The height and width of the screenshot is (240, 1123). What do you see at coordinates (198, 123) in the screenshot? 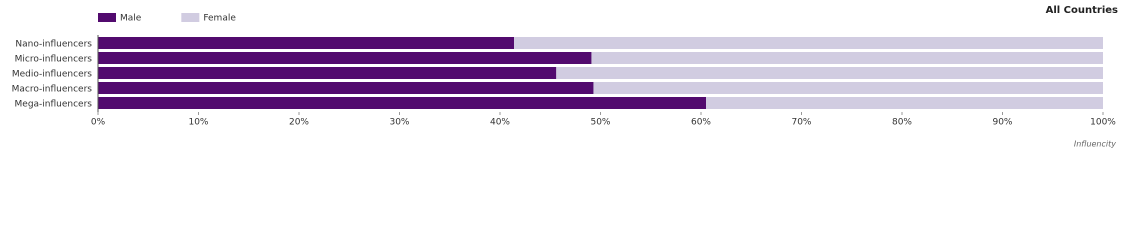
I see `x-tick-label: 10%` at bounding box center [198, 123].